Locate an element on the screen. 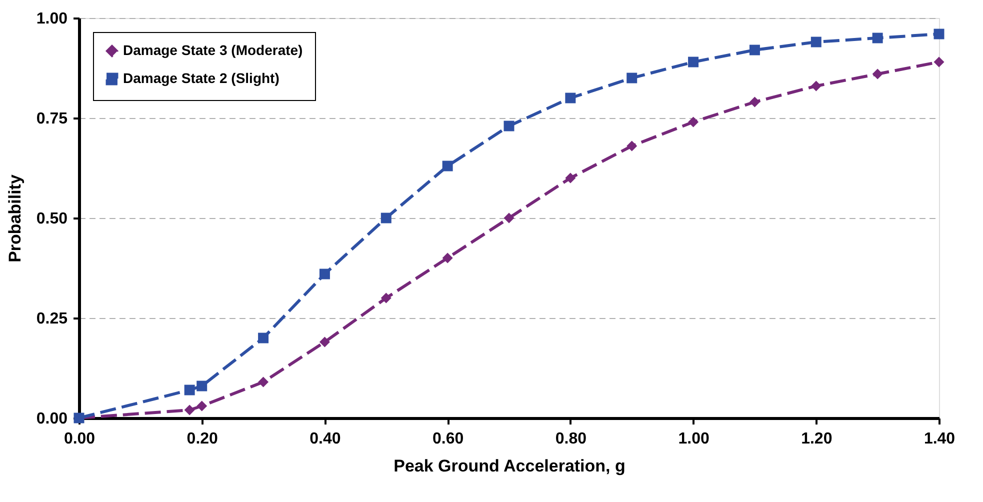  x-tick-label: 0.00 is located at coordinates (80, 439).